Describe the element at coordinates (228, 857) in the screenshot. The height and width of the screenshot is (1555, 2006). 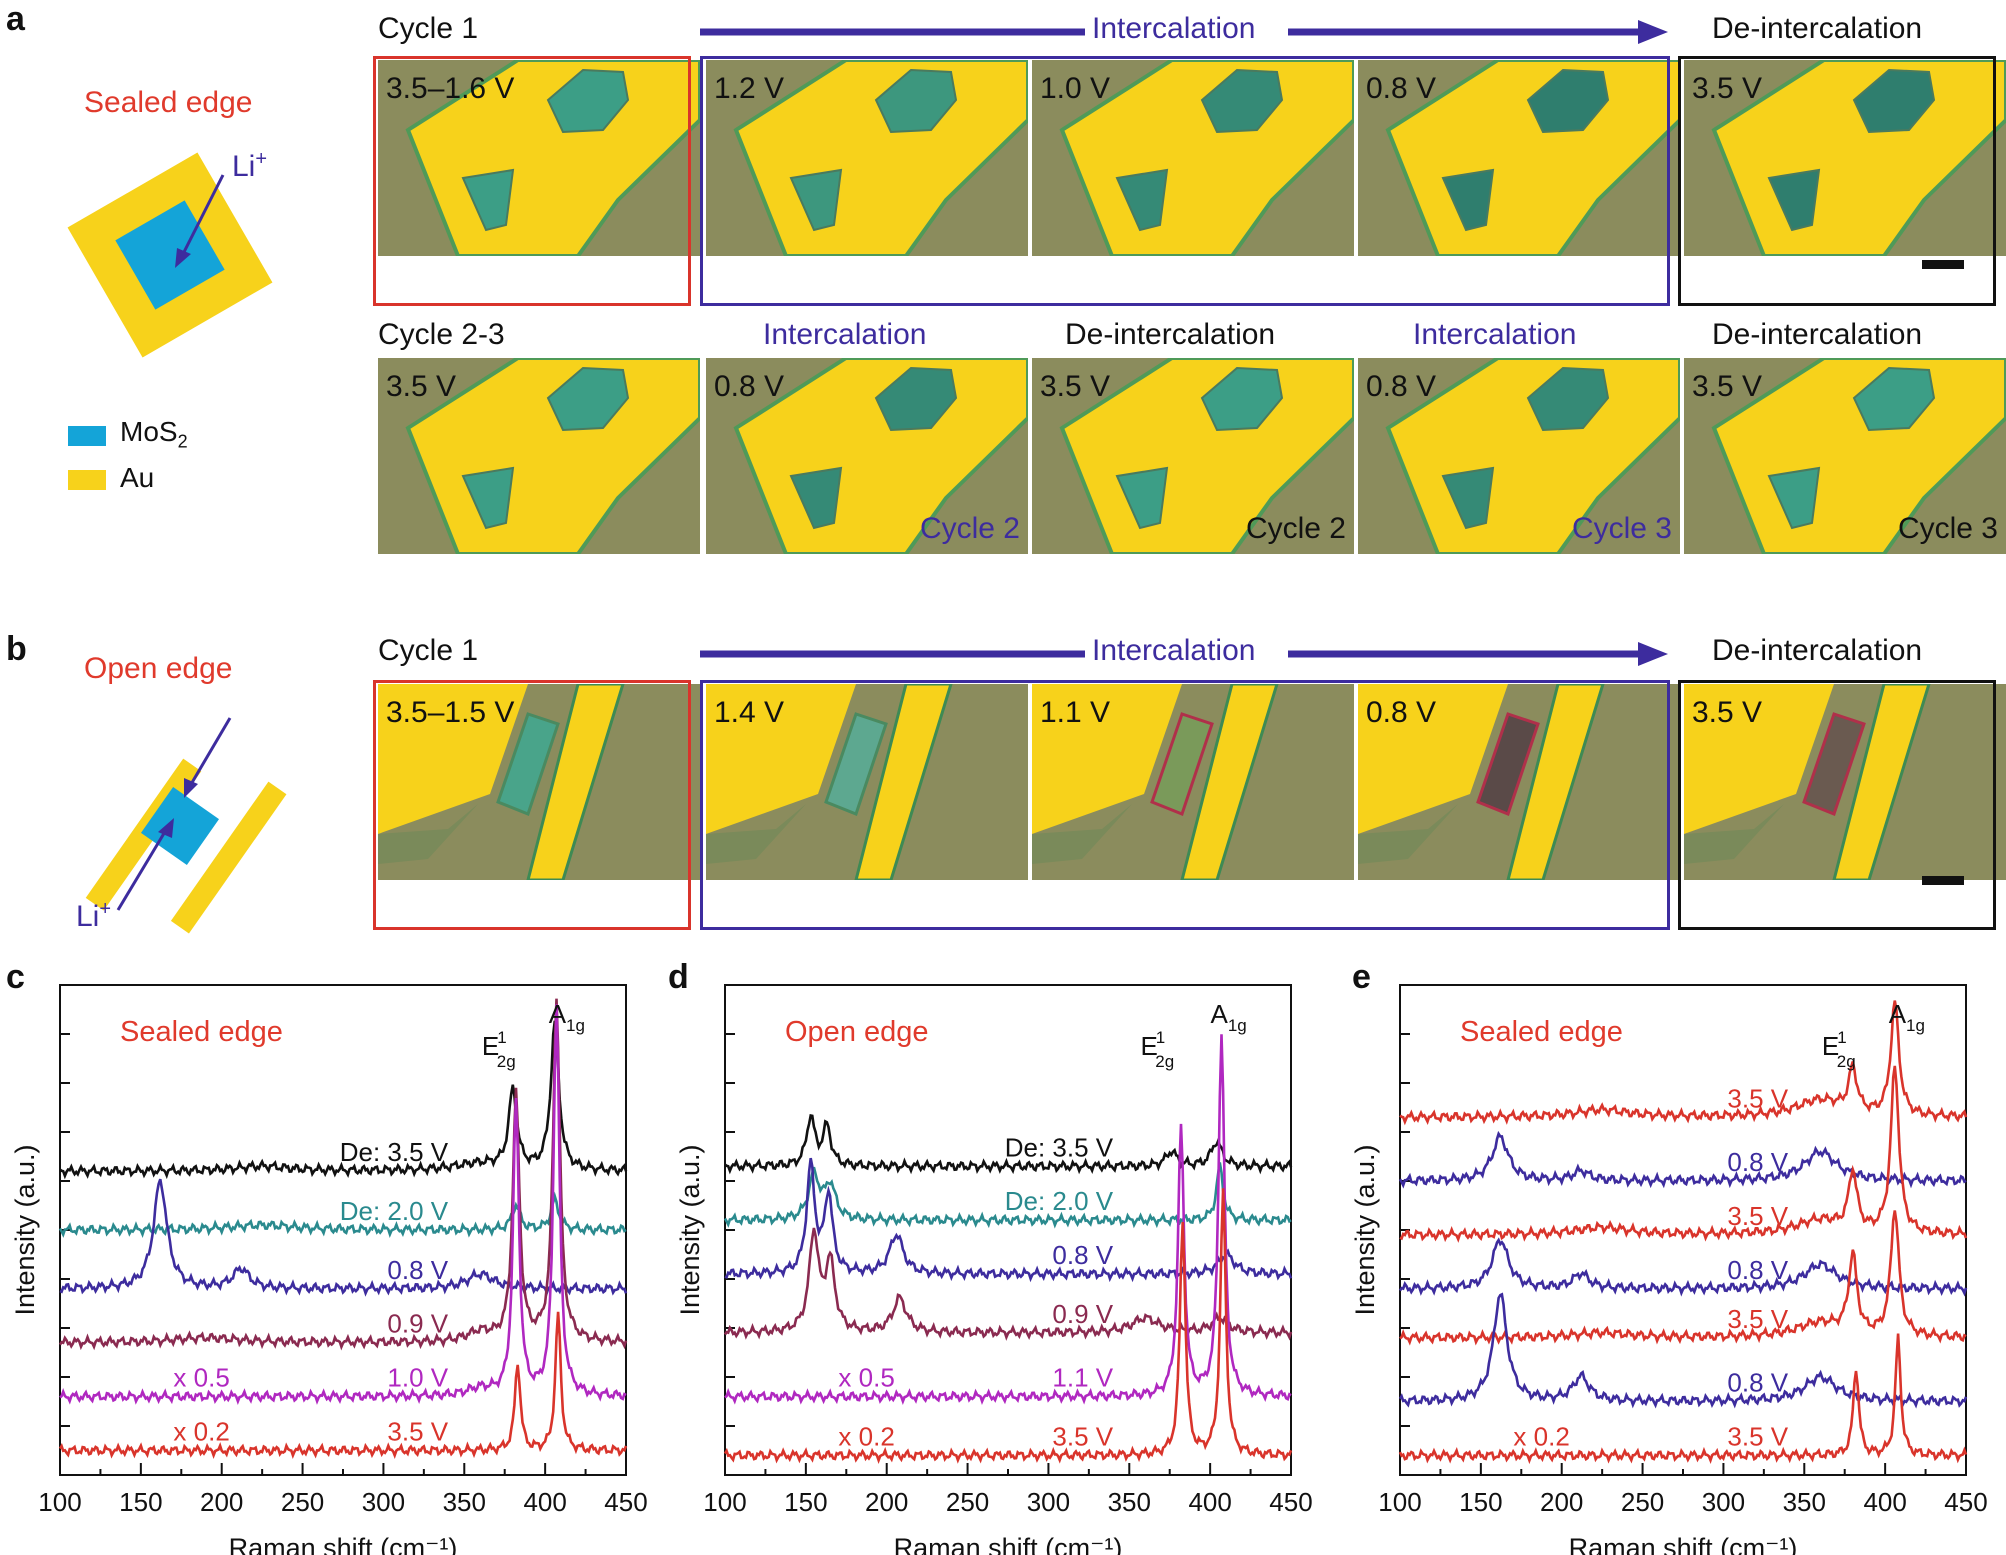
I see `au-strip-right` at that location.